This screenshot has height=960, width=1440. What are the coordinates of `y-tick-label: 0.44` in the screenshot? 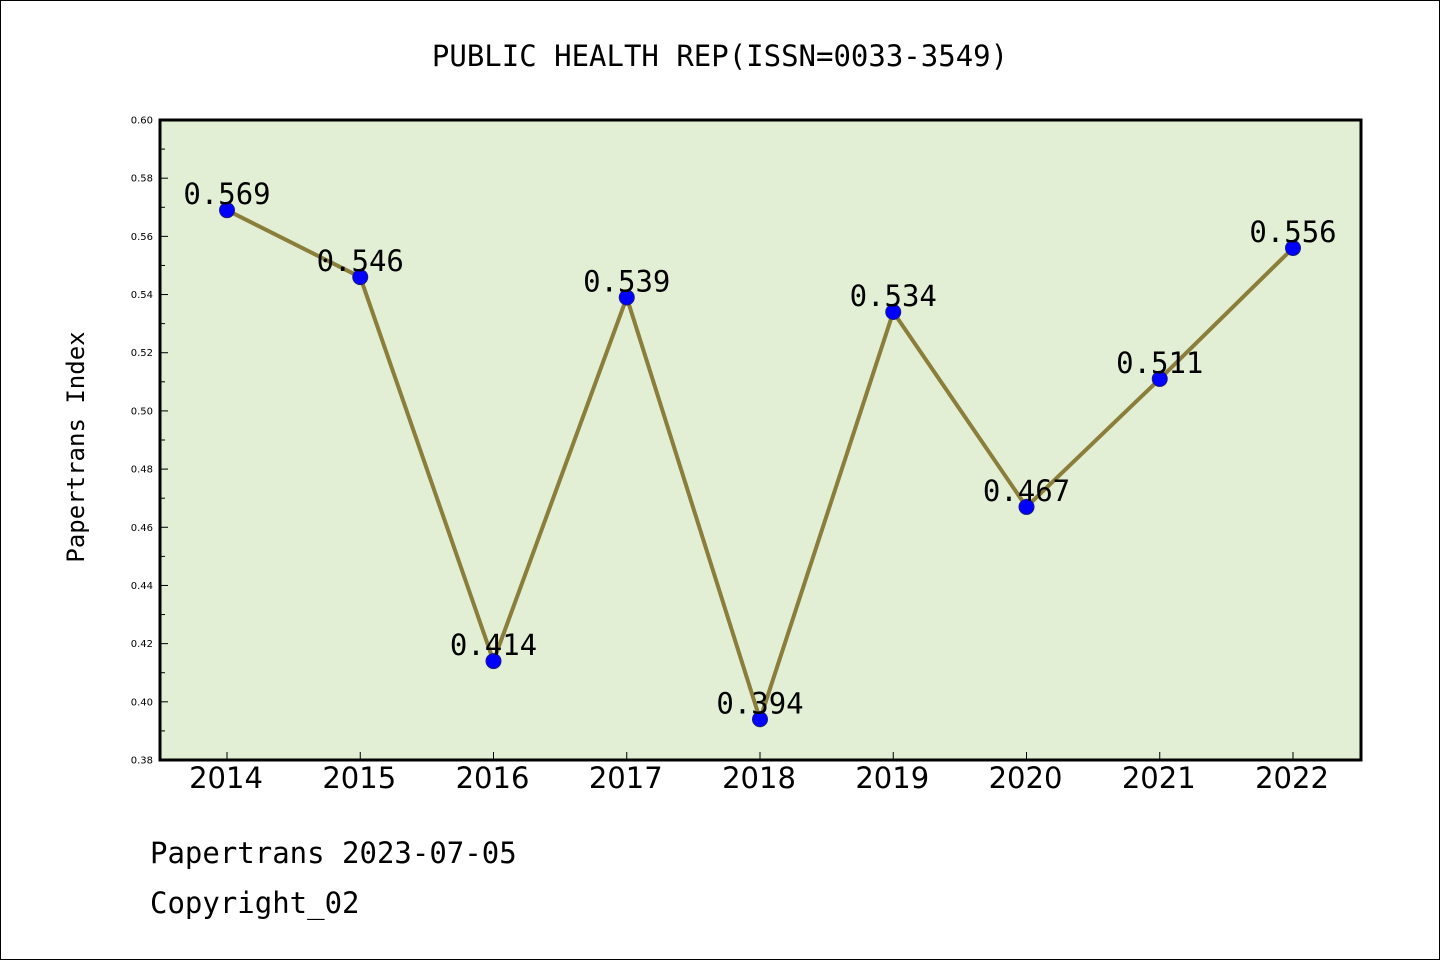 It's located at (142, 586).